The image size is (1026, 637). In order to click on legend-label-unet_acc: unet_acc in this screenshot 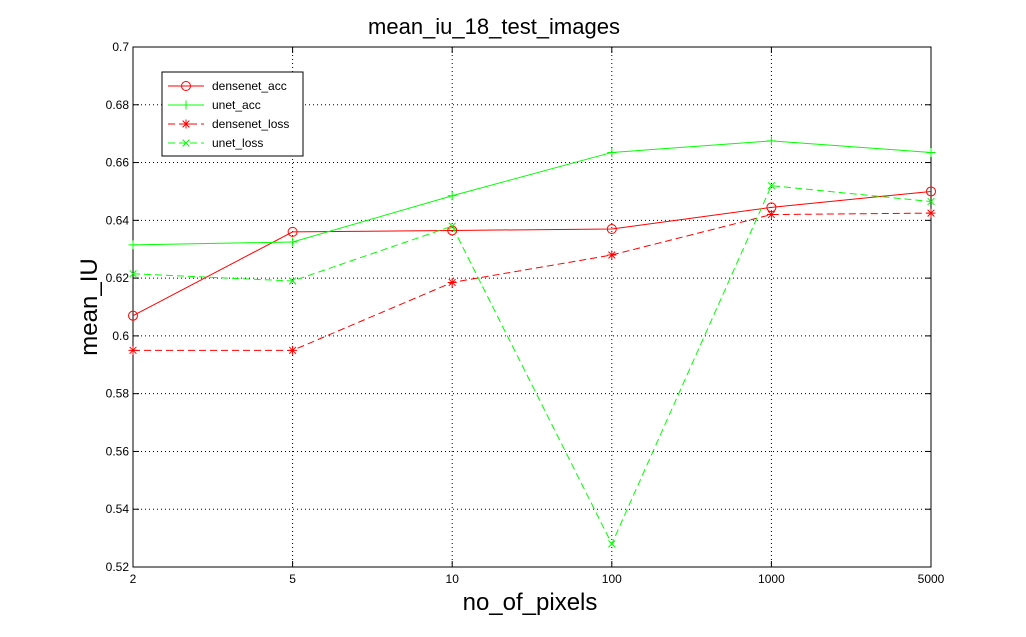, I will do `click(236, 105)`.